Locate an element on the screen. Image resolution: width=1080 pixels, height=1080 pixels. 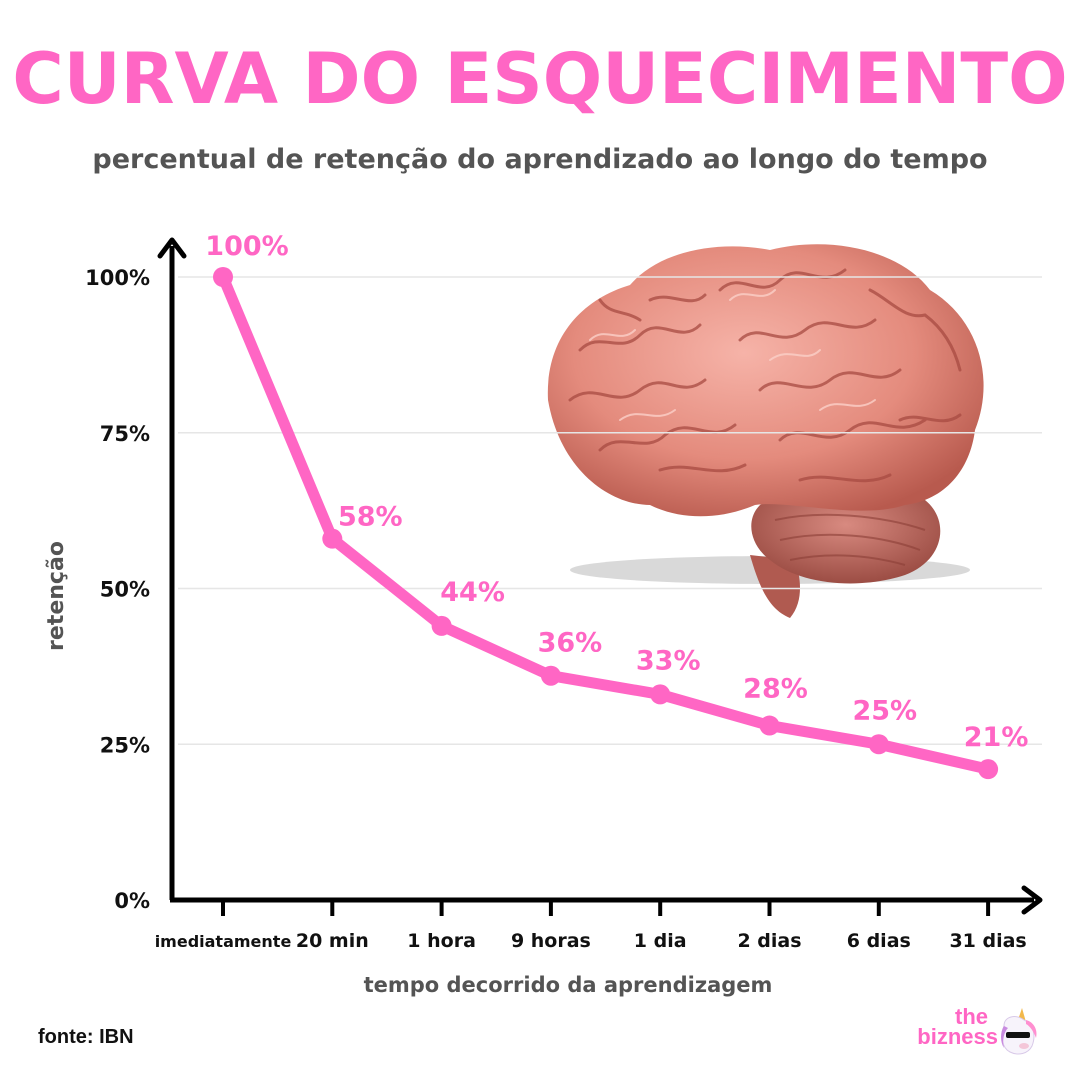
x-axis-label: tempo decorrido da aprendizagem is located at coordinates (568, 985).